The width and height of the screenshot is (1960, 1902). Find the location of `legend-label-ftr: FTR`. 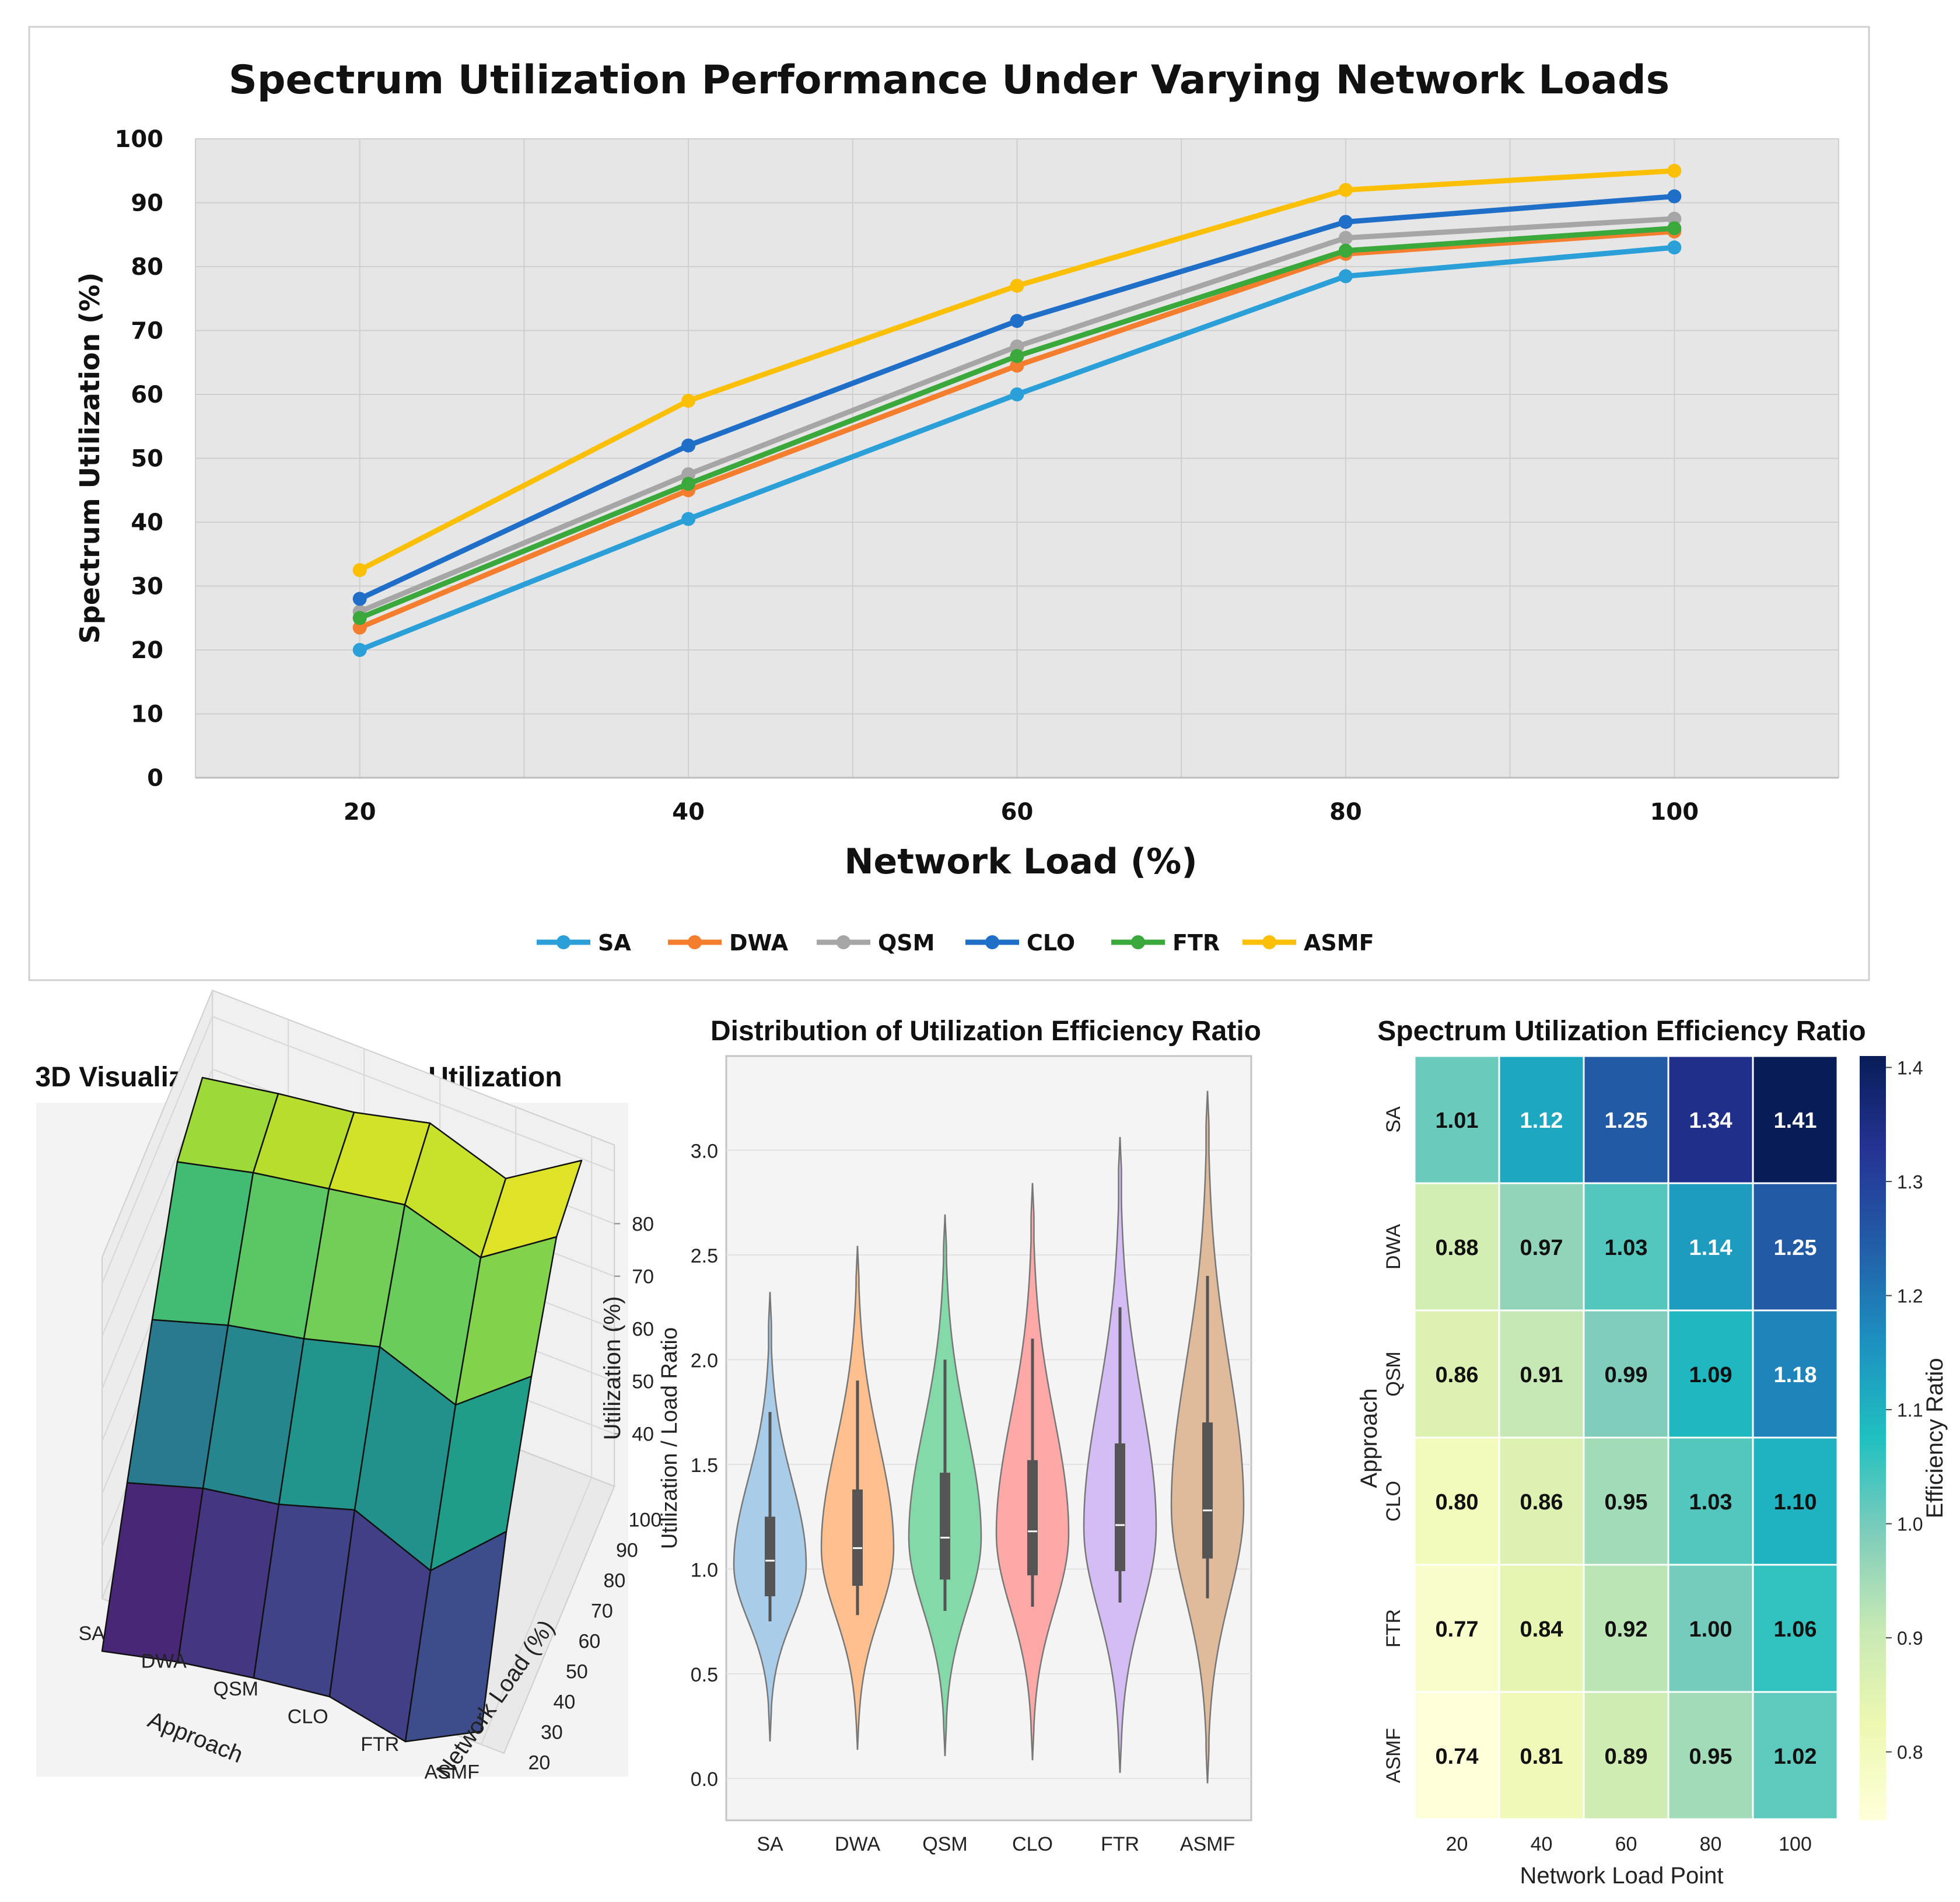

legend-label-ftr: FTR is located at coordinates (1196, 943).